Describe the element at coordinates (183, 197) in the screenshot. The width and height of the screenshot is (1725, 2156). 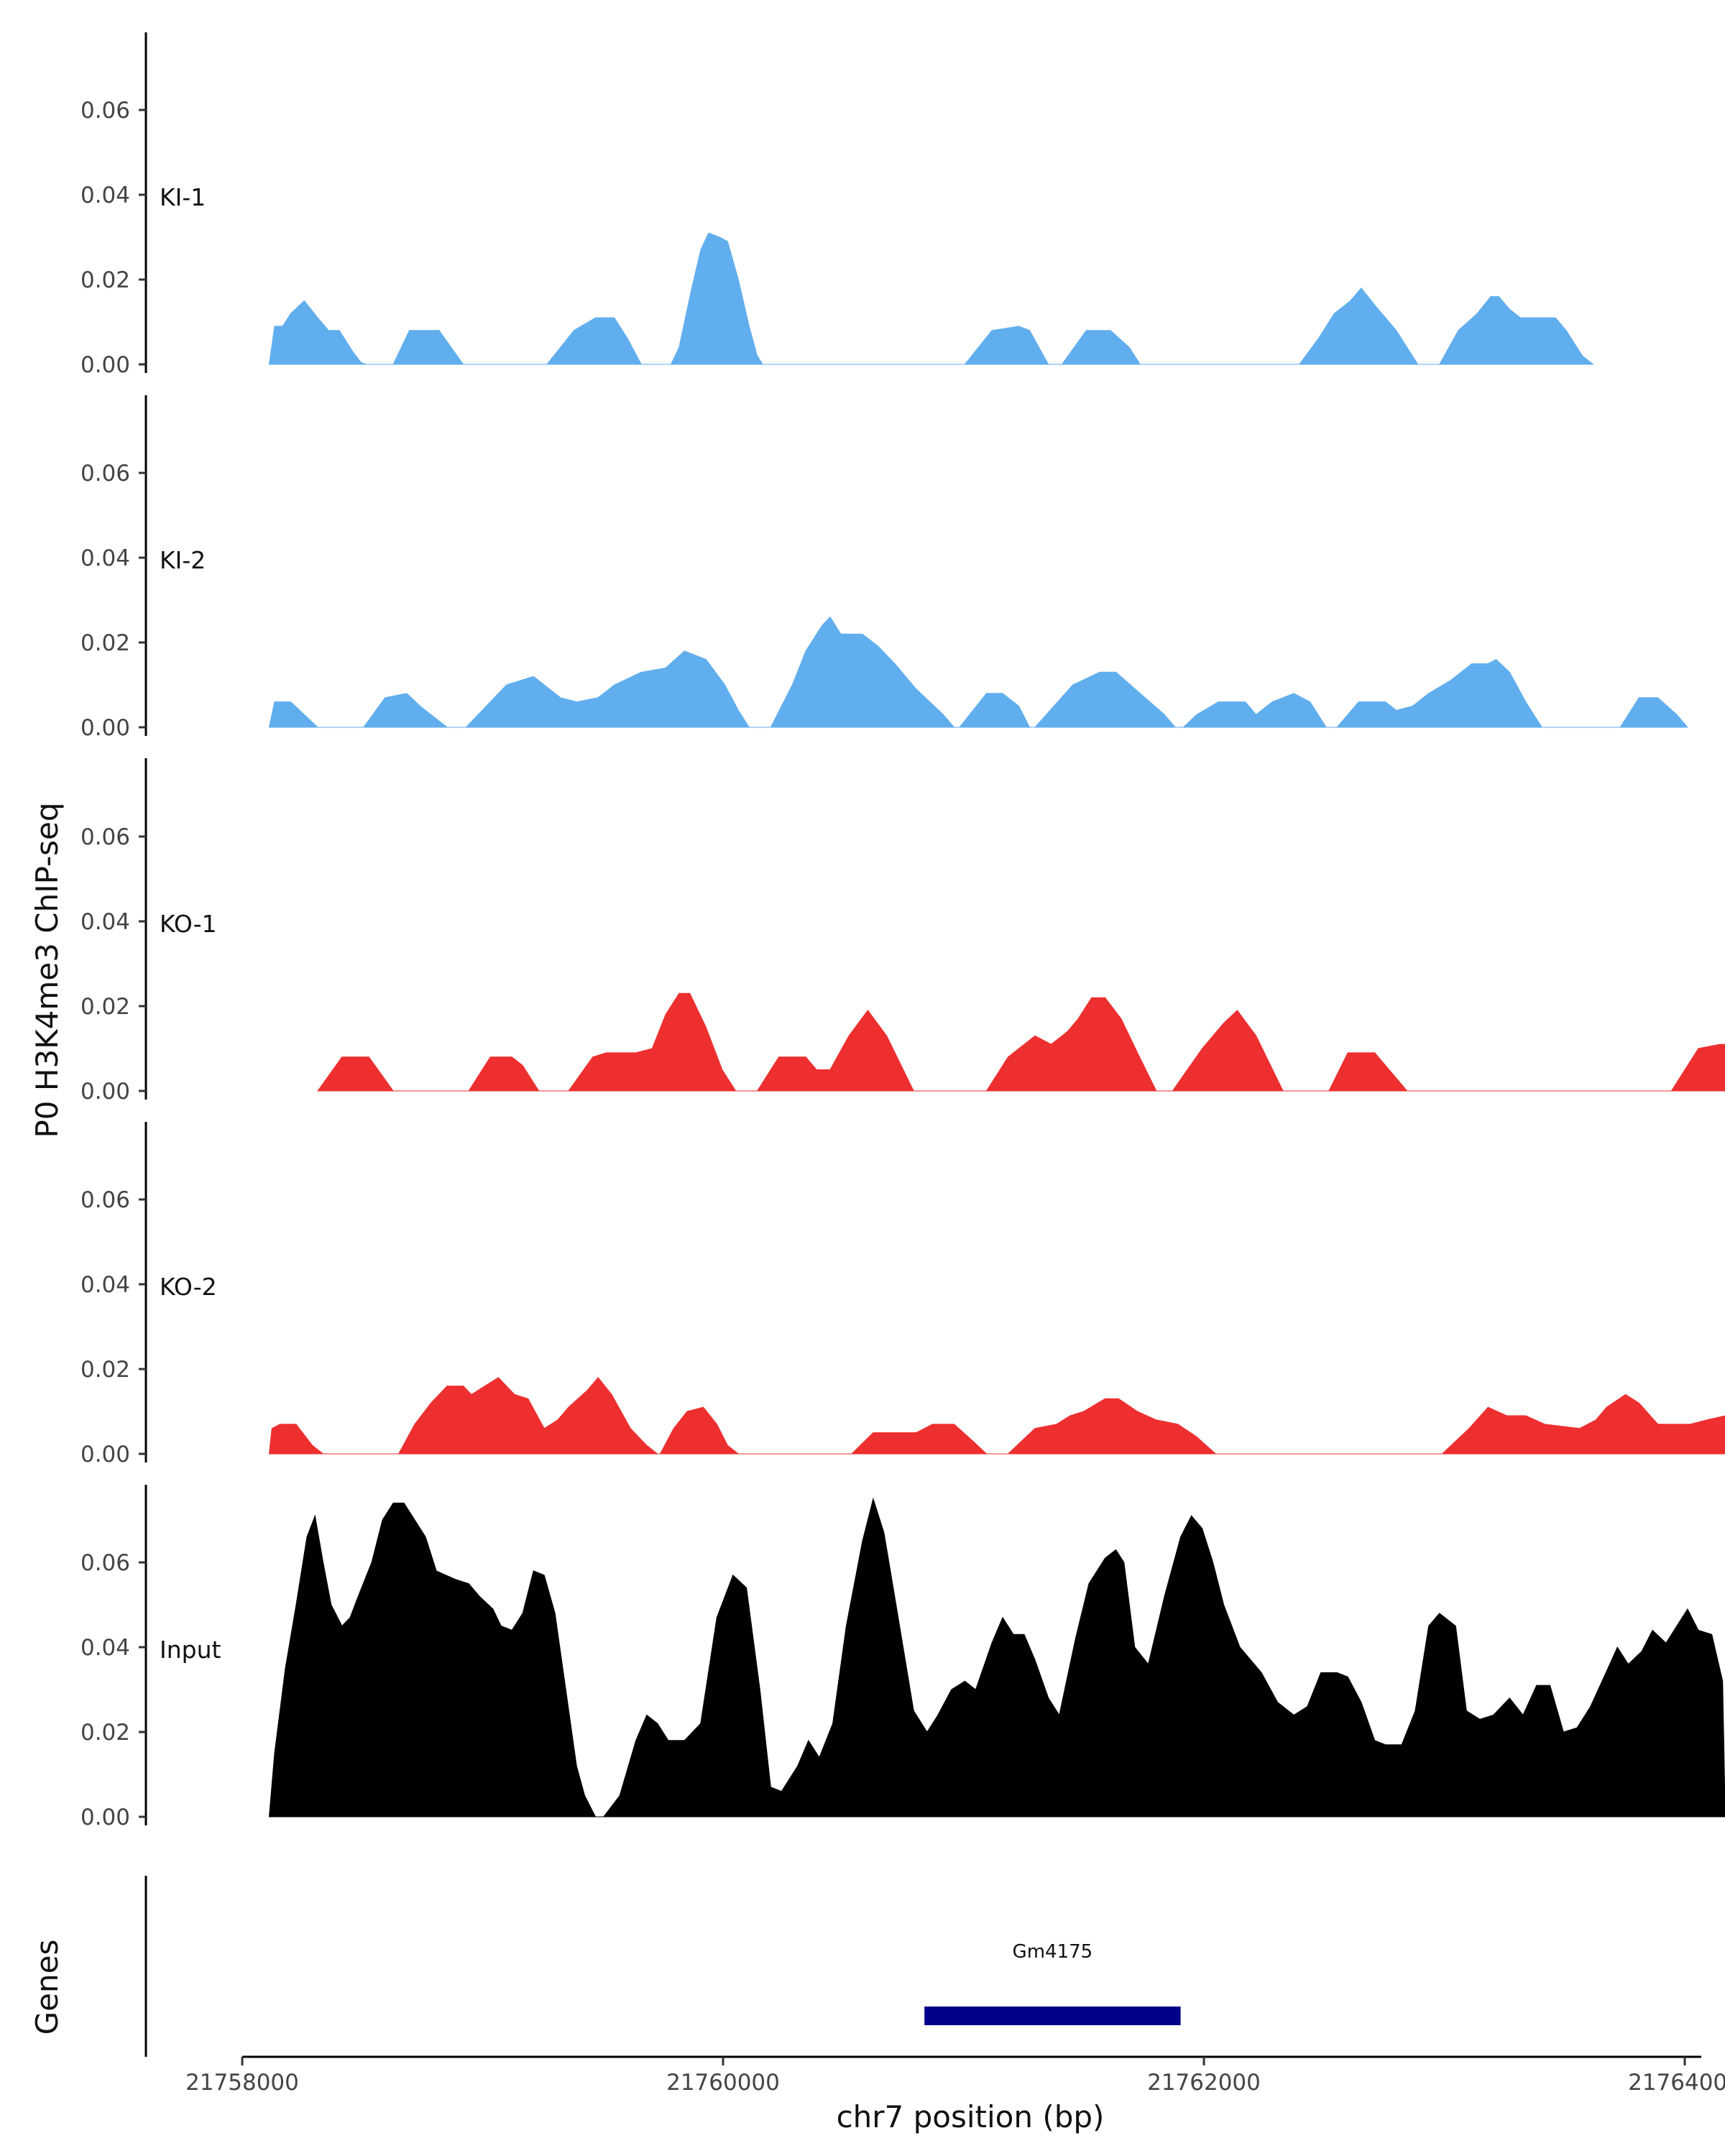
I see `track-label: KI-1` at that location.